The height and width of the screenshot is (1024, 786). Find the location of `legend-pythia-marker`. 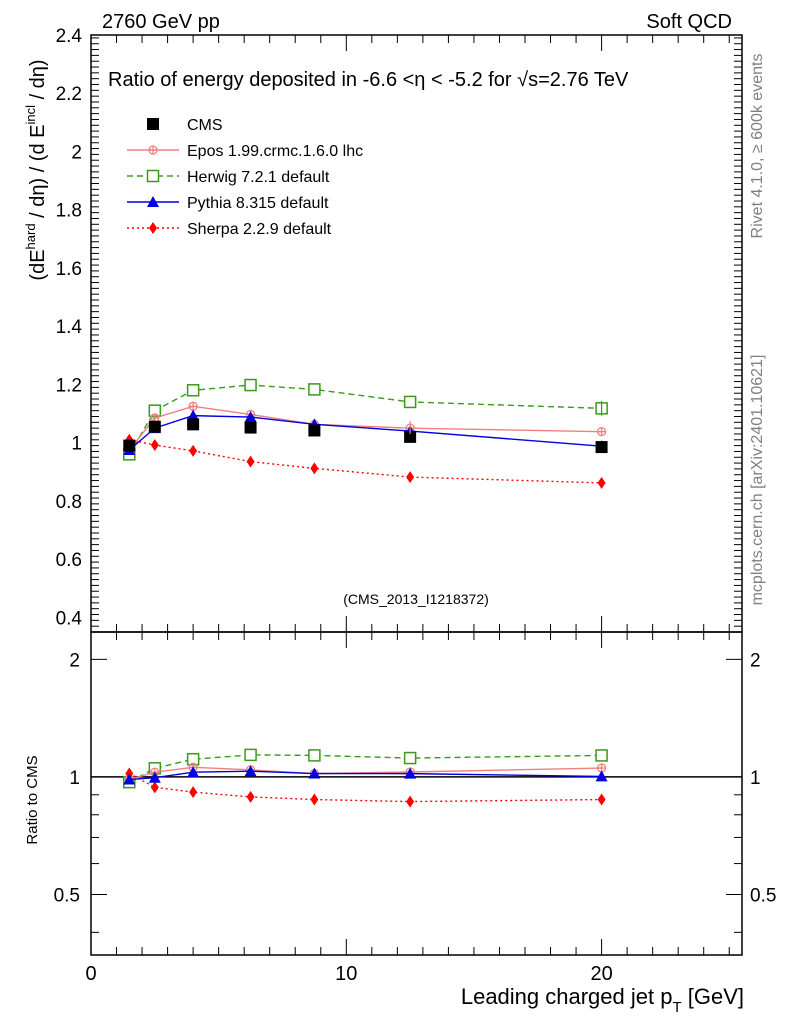

legend-pythia-marker is located at coordinates (153, 201).